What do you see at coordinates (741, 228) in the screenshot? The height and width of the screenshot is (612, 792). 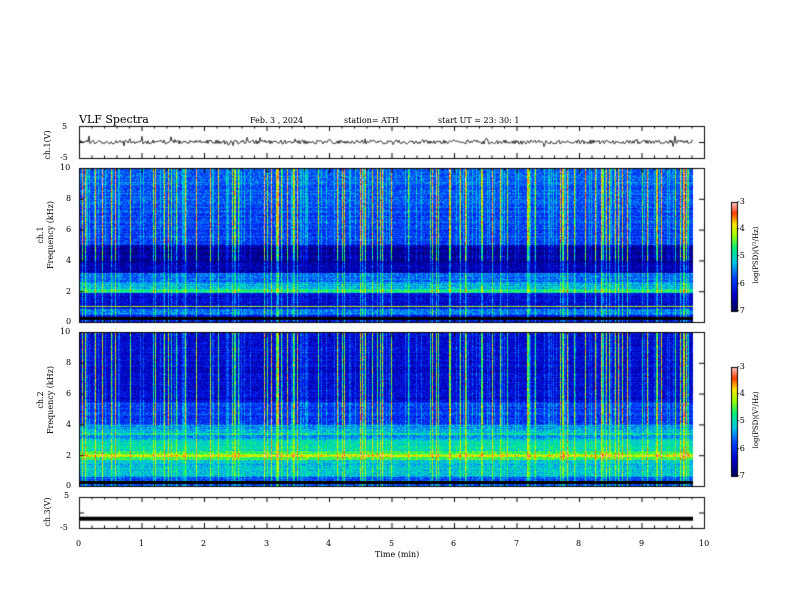 I see `cbar1-tick-m4: -4` at bounding box center [741, 228].